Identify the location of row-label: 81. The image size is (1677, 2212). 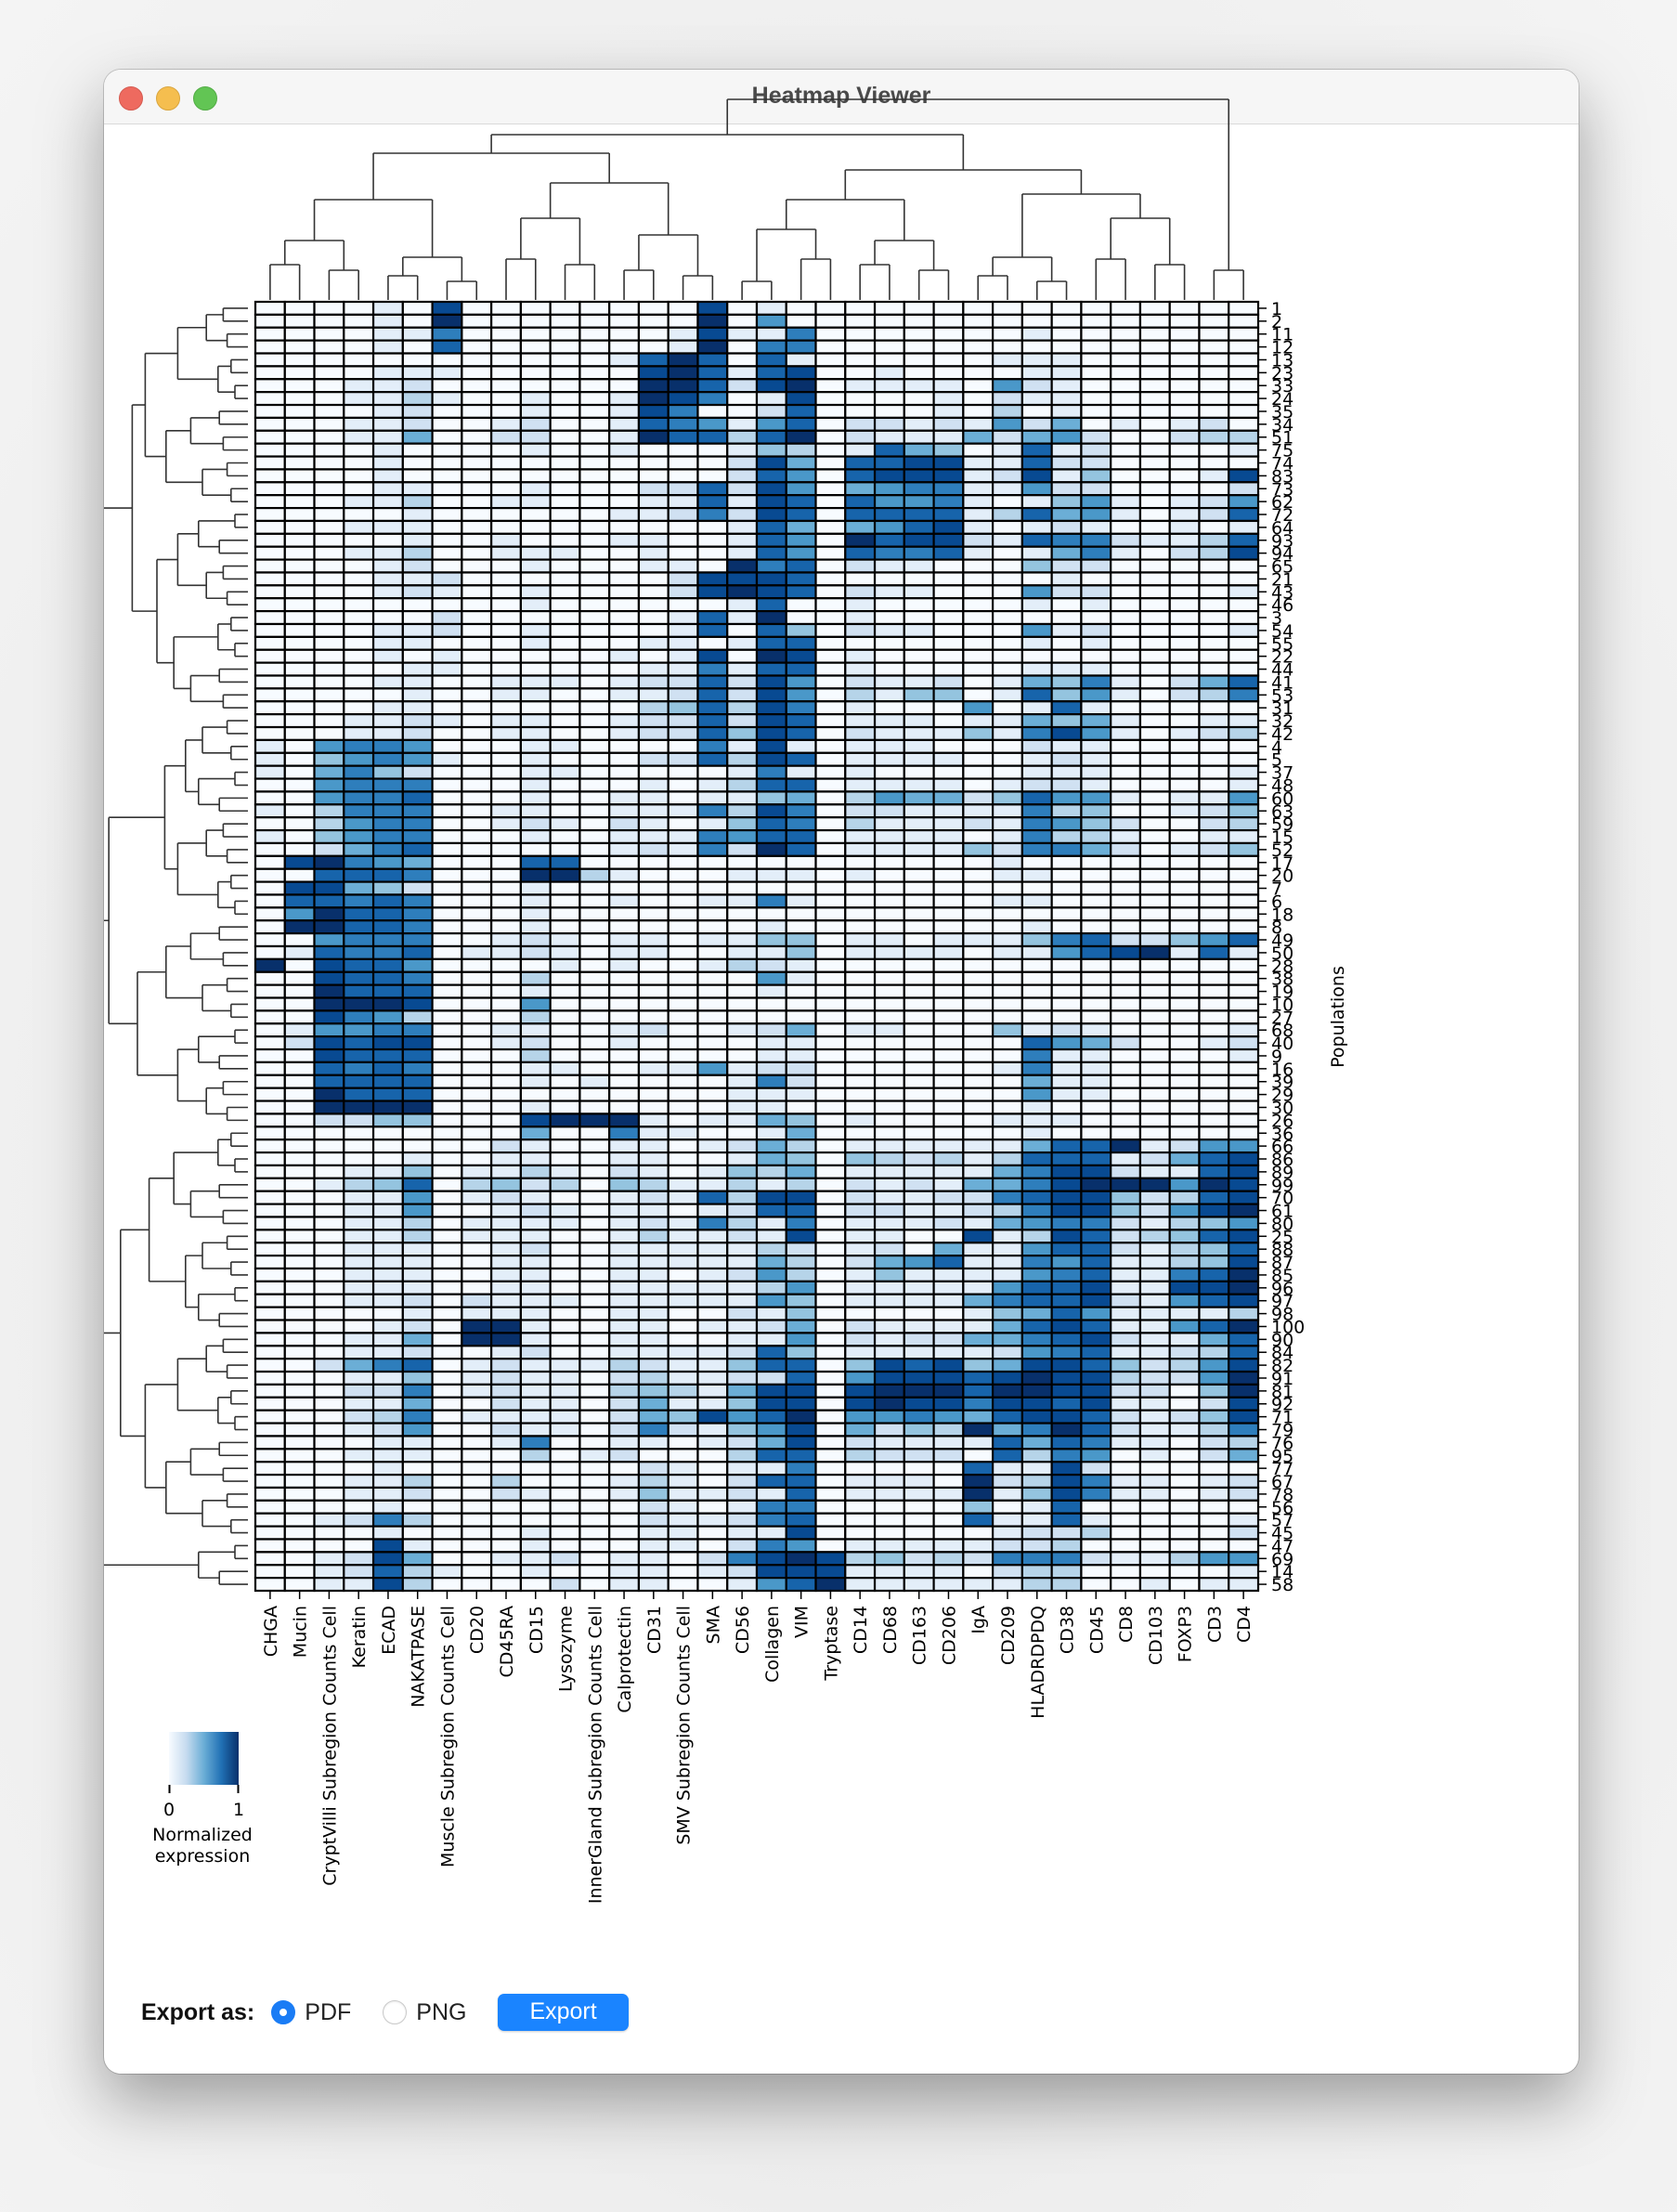
(1282, 1392).